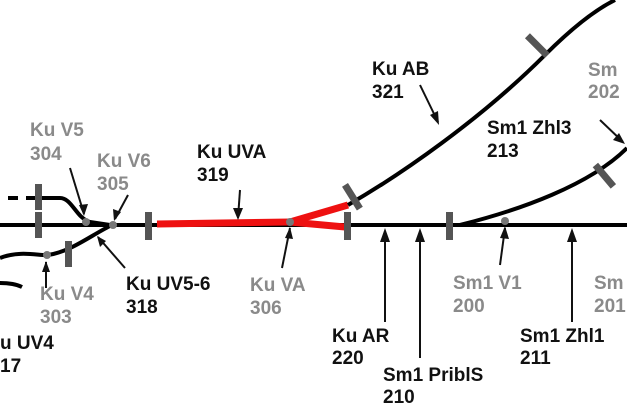  Describe the element at coordinates (11, 285) in the screenshot. I see `bottom-left-track` at that location.